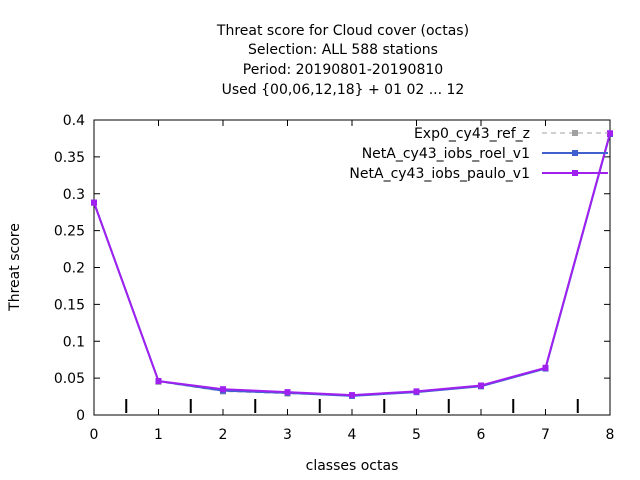 The width and height of the screenshot is (640, 480). I want to click on y-tick-label: 0.35, so click(69, 158).